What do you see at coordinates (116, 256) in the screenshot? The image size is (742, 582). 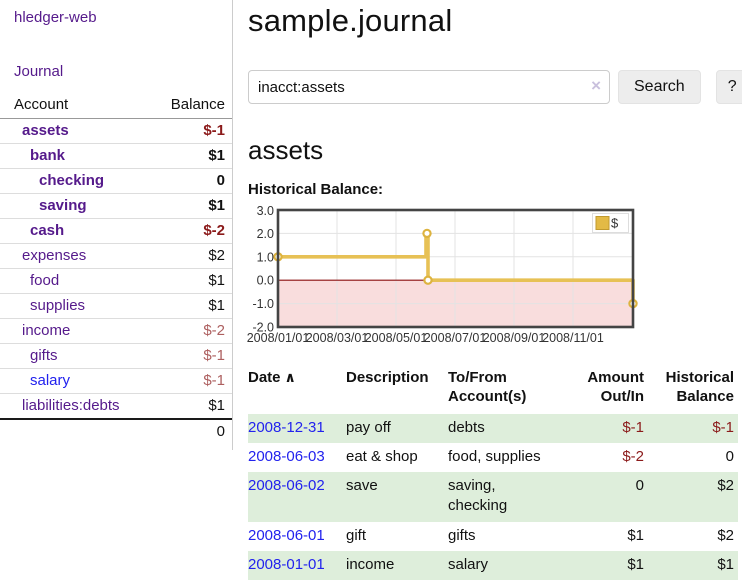 I see `account-row: expenses $2` at bounding box center [116, 256].